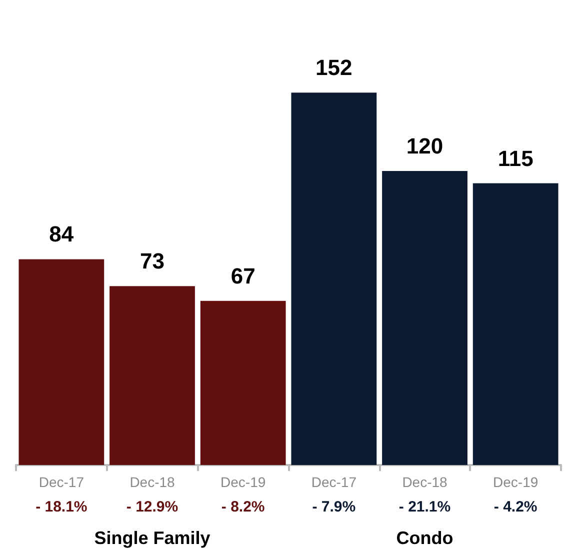 This screenshot has height=552, width=567. What do you see at coordinates (516, 158) in the screenshot?
I see `data-label: 115` at bounding box center [516, 158].